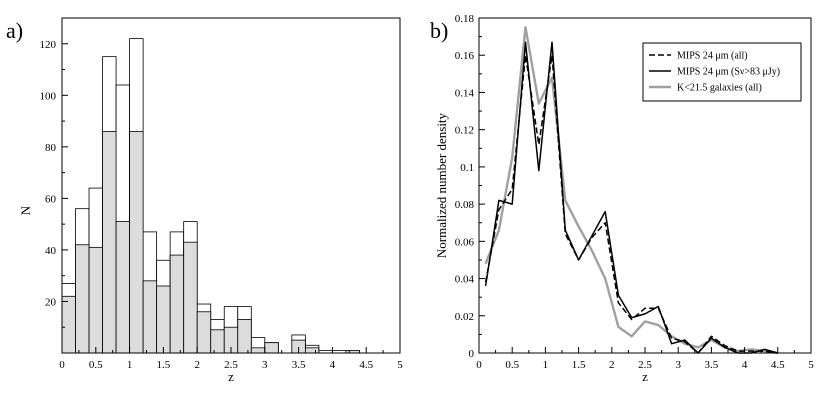  I want to click on panel-a-letter: a), so click(14, 30).